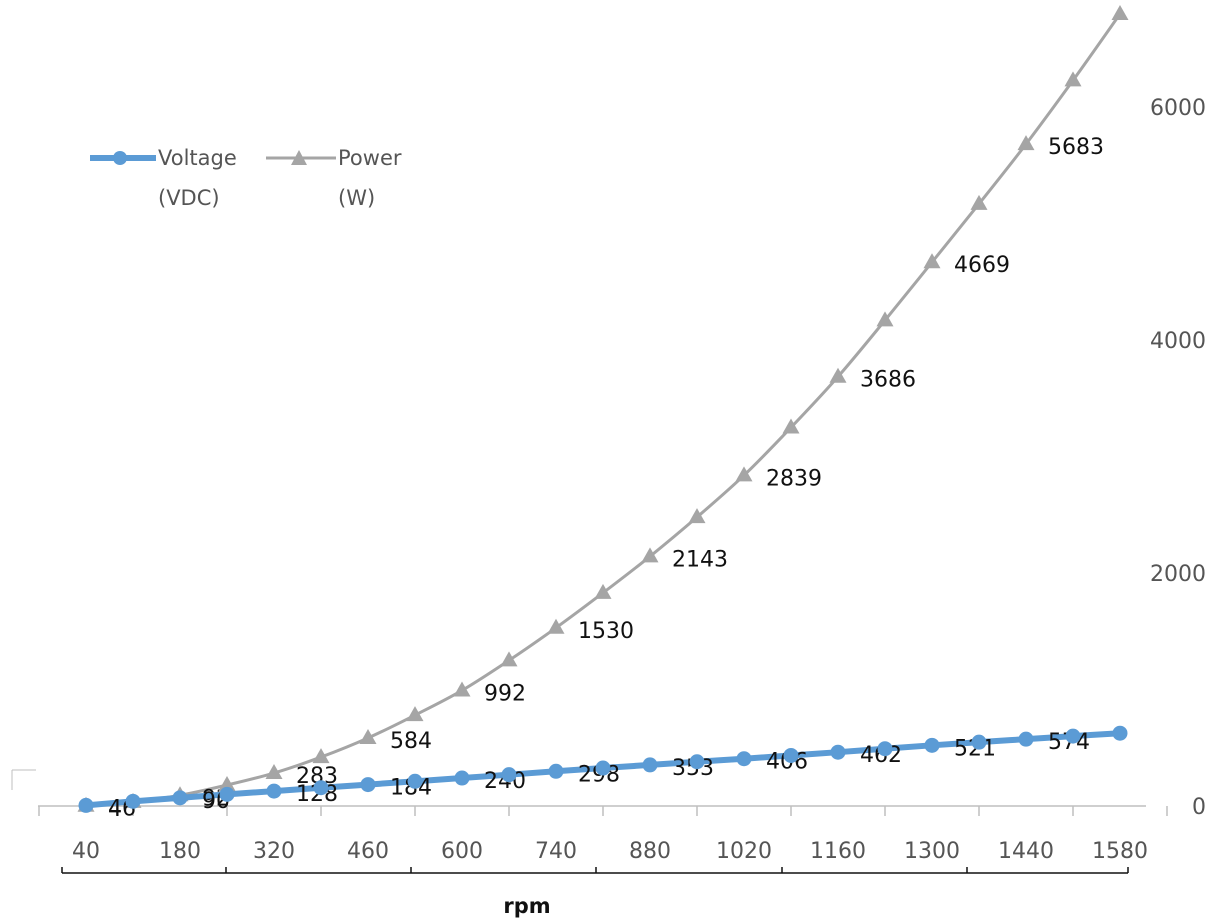 The height and width of the screenshot is (919, 1216). What do you see at coordinates (603, 811) in the screenshot?
I see `x-ticks` at bounding box center [603, 811].